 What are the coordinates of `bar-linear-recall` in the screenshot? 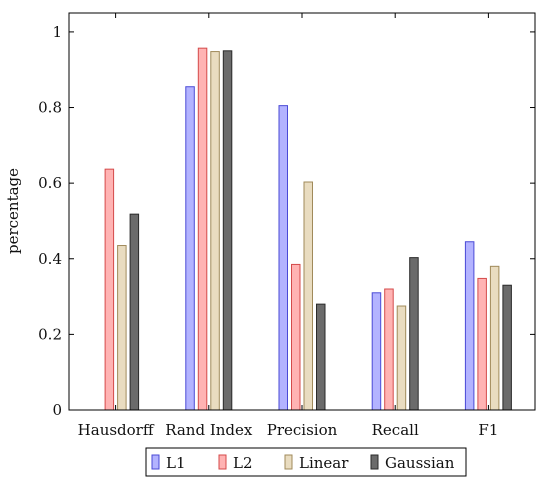 It's located at (401, 358).